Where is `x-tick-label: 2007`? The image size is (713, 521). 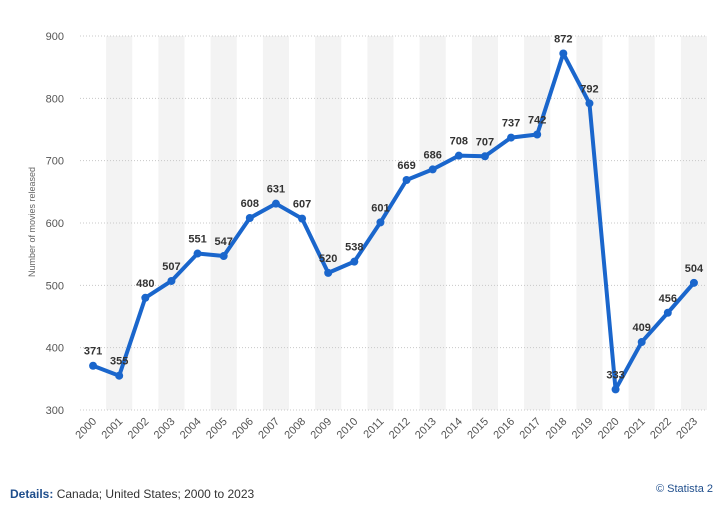 x-tick-label: 2007 is located at coordinates (269, 429).